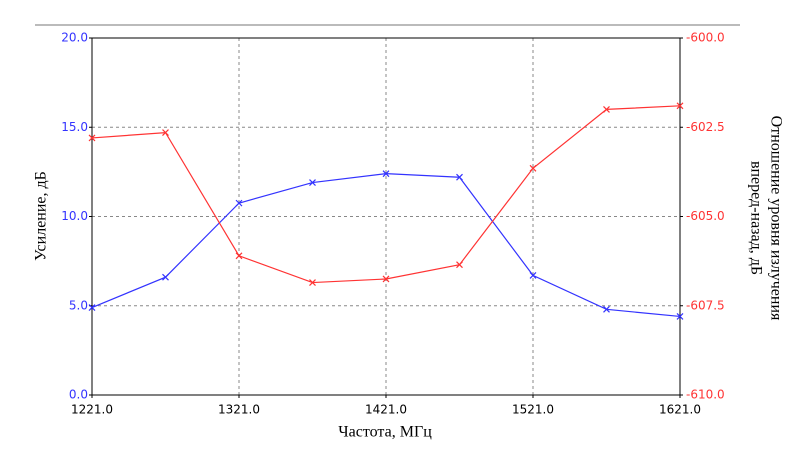  What do you see at coordinates (78, 395) in the screenshot?
I see `y-tick-label: 0.0` at bounding box center [78, 395].